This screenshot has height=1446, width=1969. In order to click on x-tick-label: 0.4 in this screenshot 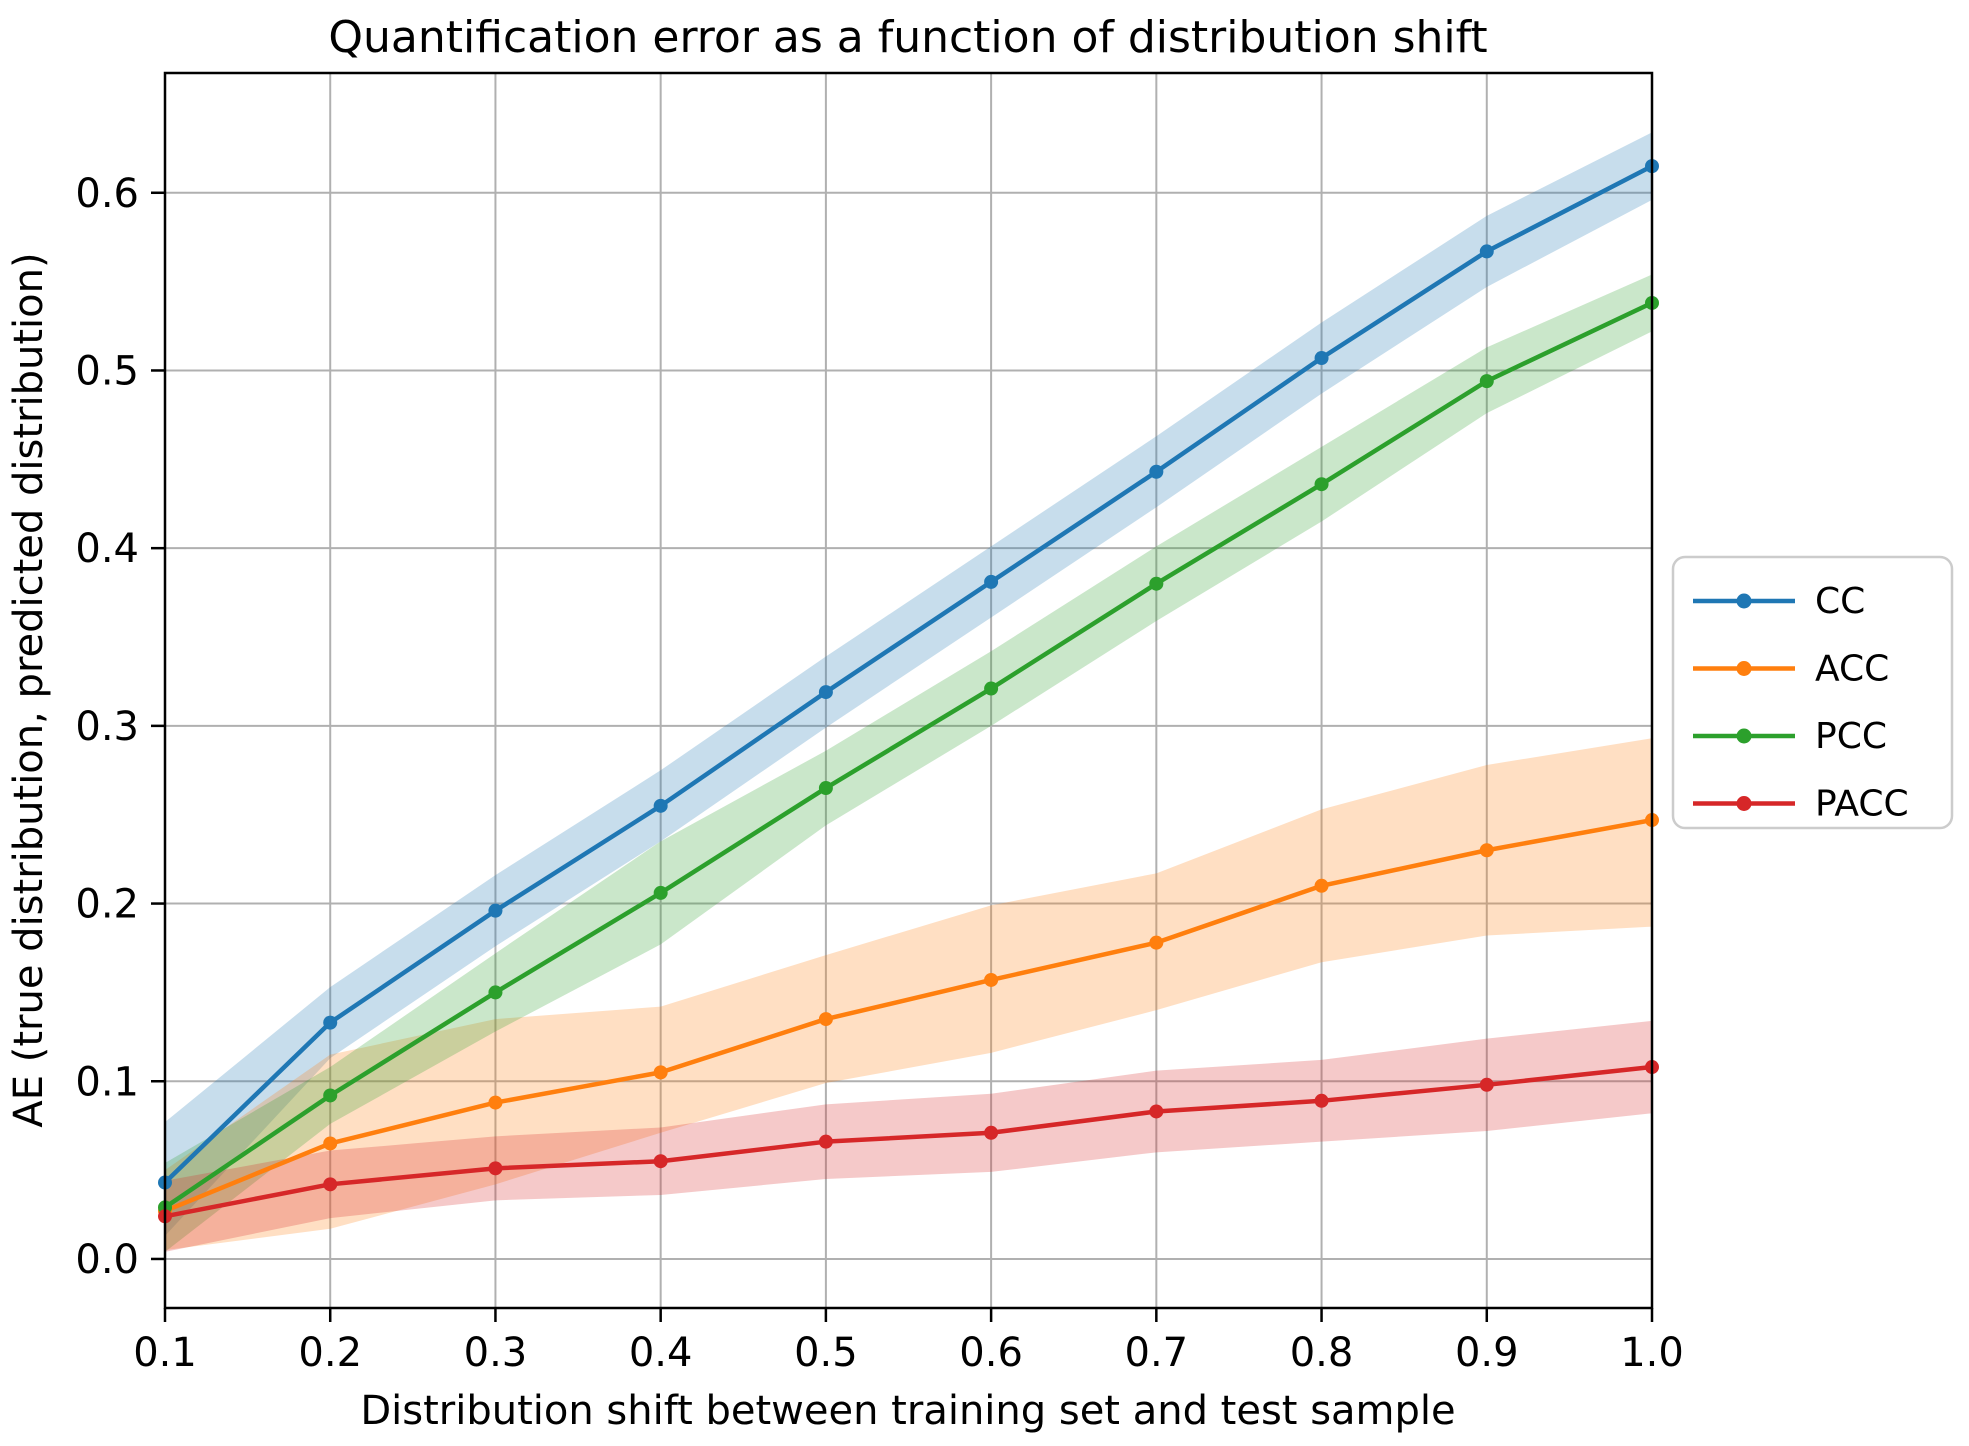, I will do `click(661, 1353)`.